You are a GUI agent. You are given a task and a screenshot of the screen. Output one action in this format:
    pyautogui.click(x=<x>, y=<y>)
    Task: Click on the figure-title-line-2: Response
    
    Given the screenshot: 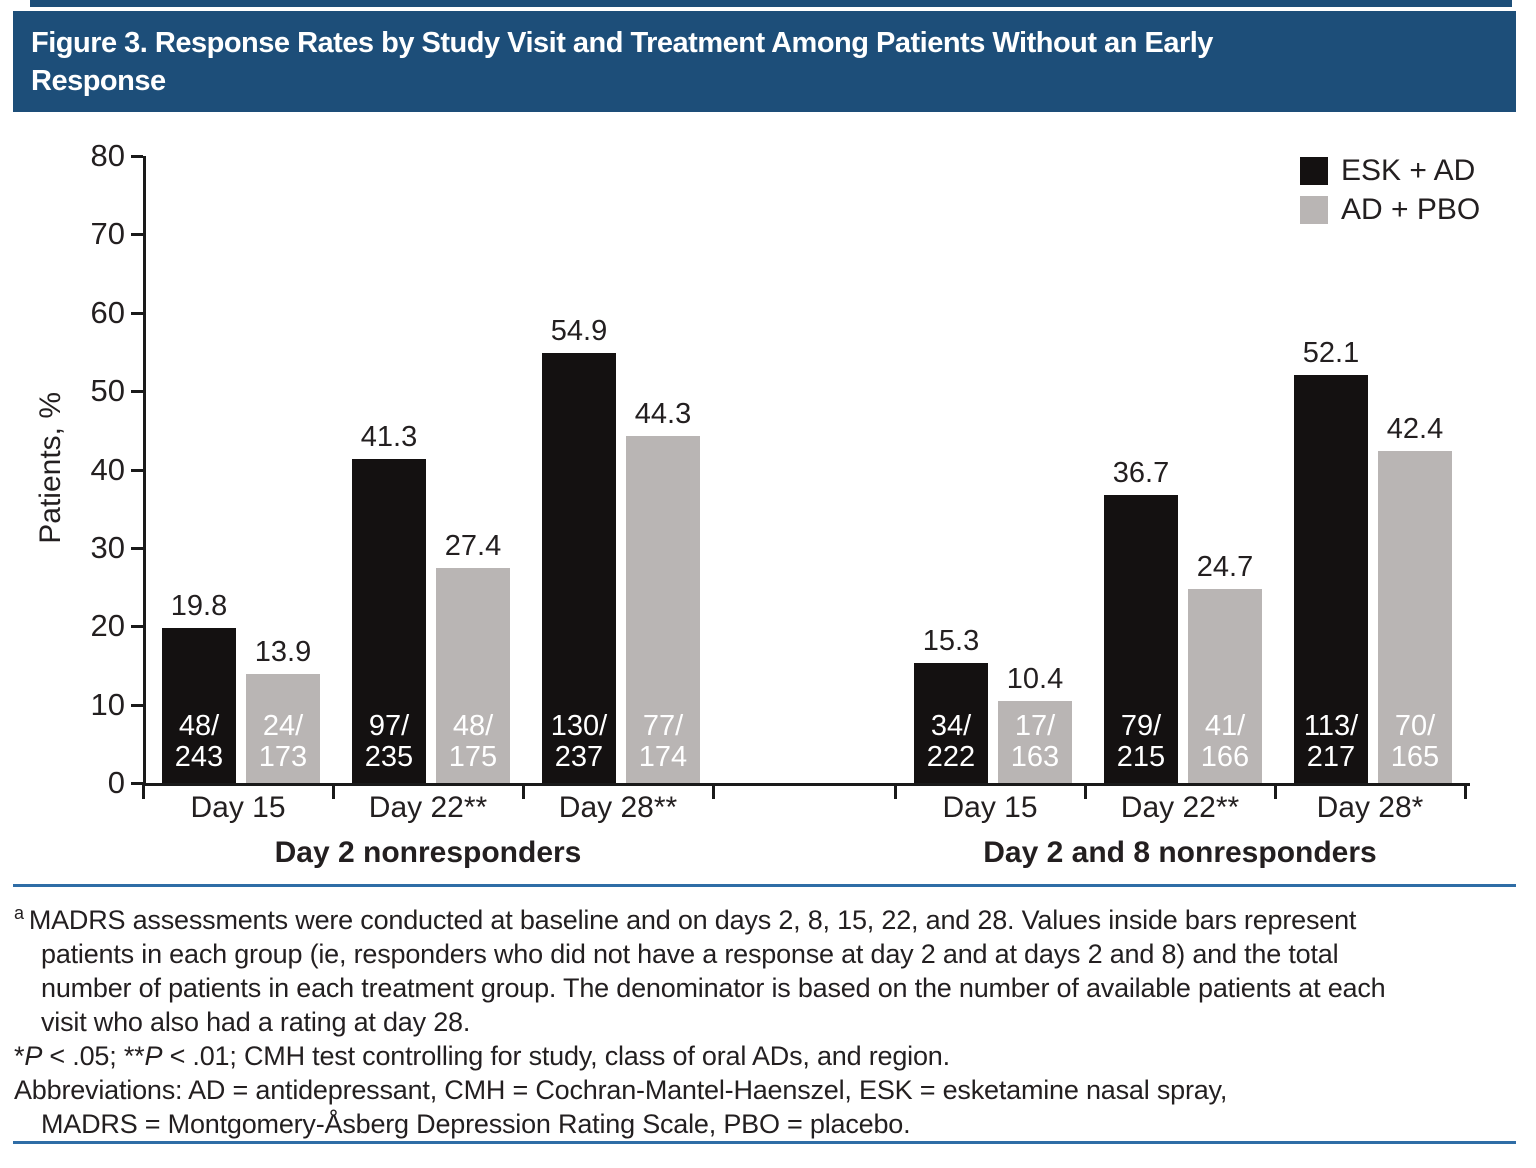 What is the action you would take?
    pyautogui.click(x=98, y=81)
    